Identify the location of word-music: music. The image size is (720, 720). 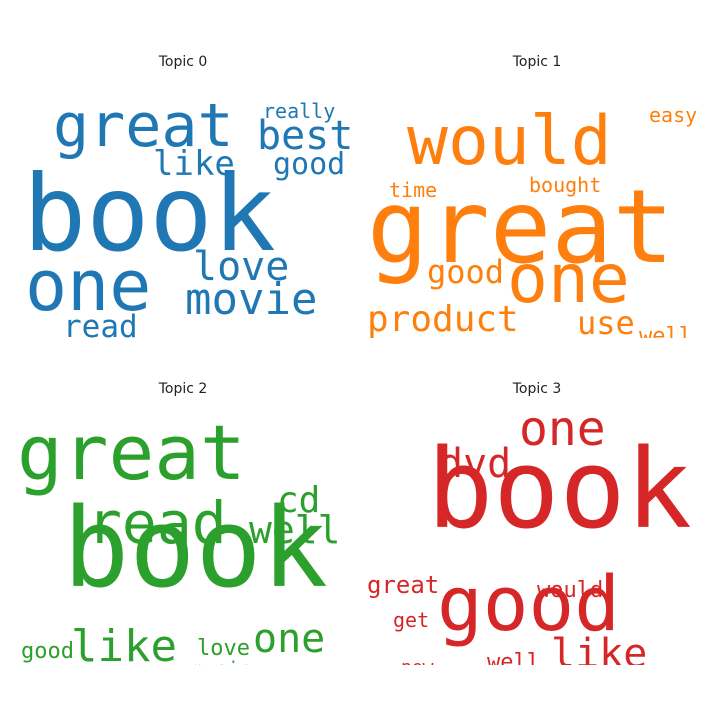
(221, 661).